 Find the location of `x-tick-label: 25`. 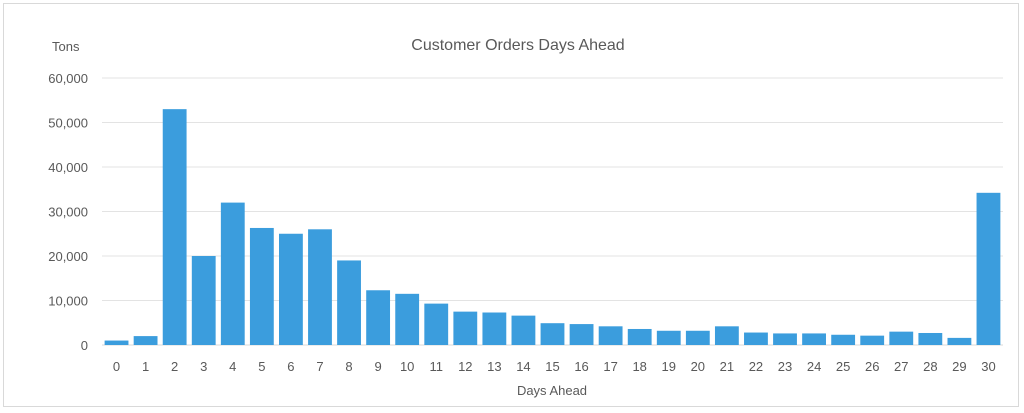

x-tick-label: 25 is located at coordinates (843, 366).